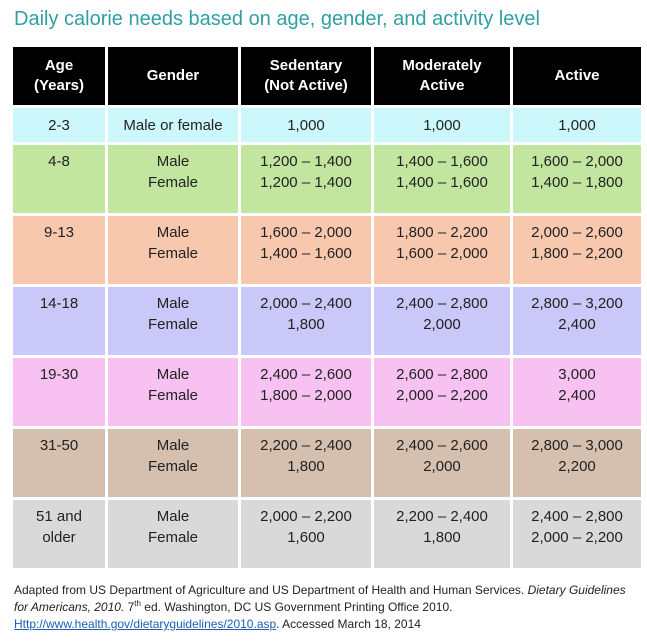 The image size is (647, 643). Describe the element at coordinates (306, 179) in the screenshot. I see `sedentary-cell: 1,200 – 1,400 1,200 – 1,400` at that location.